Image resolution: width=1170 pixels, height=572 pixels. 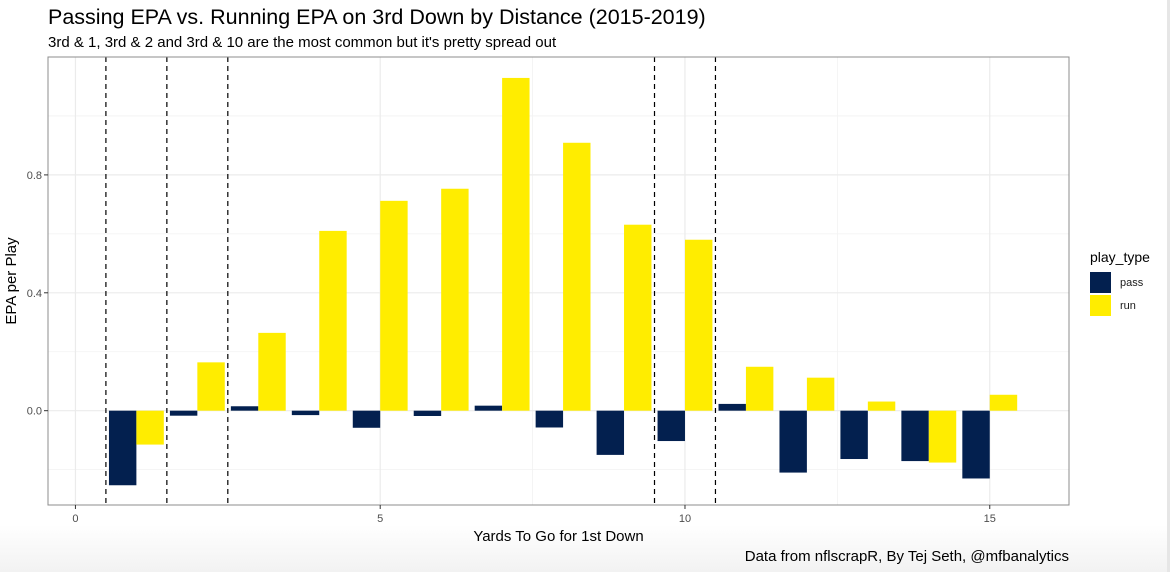 I want to click on legend-item-pass: pass, so click(x=1120, y=282).